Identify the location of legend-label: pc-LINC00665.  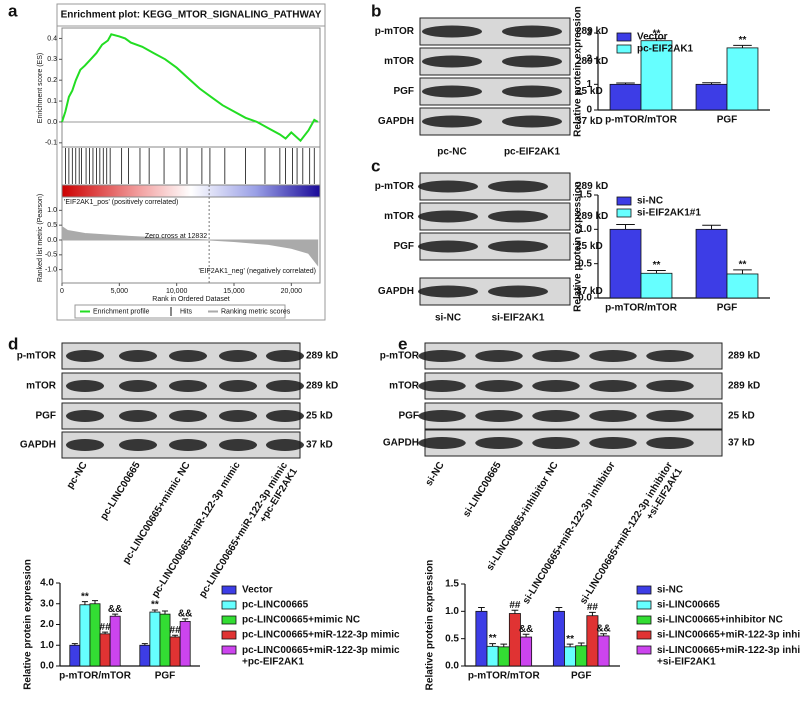
(275, 605).